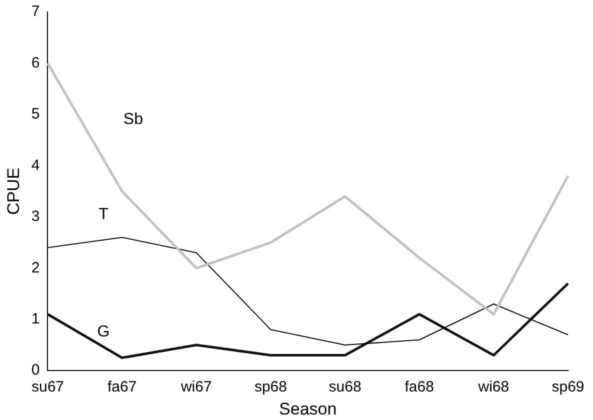 The height and width of the screenshot is (420, 593). What do you see at coordinates (13, 191) in the screenshot?
I see `y-axis-title: CPUE` at bounding box center [13, 191].